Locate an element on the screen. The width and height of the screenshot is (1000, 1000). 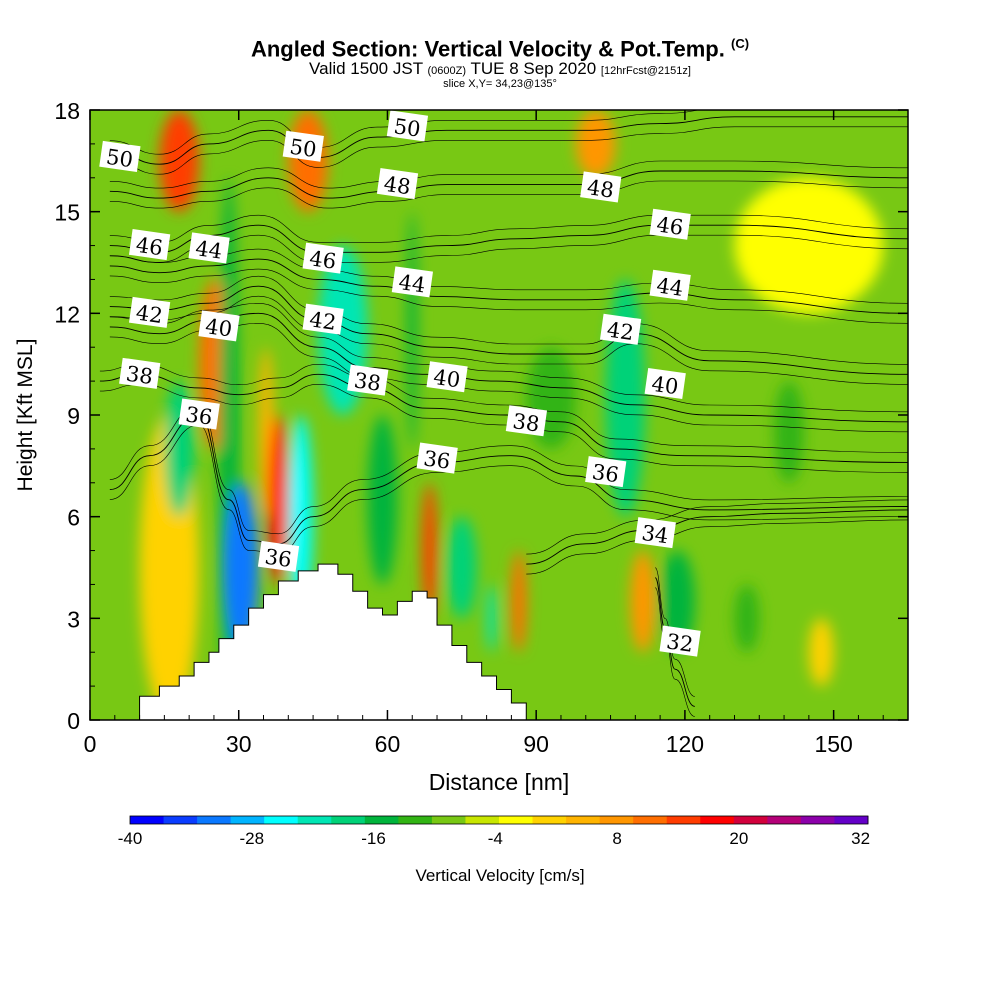
contour-label-text: 40 is located at coordinates (665, 385).